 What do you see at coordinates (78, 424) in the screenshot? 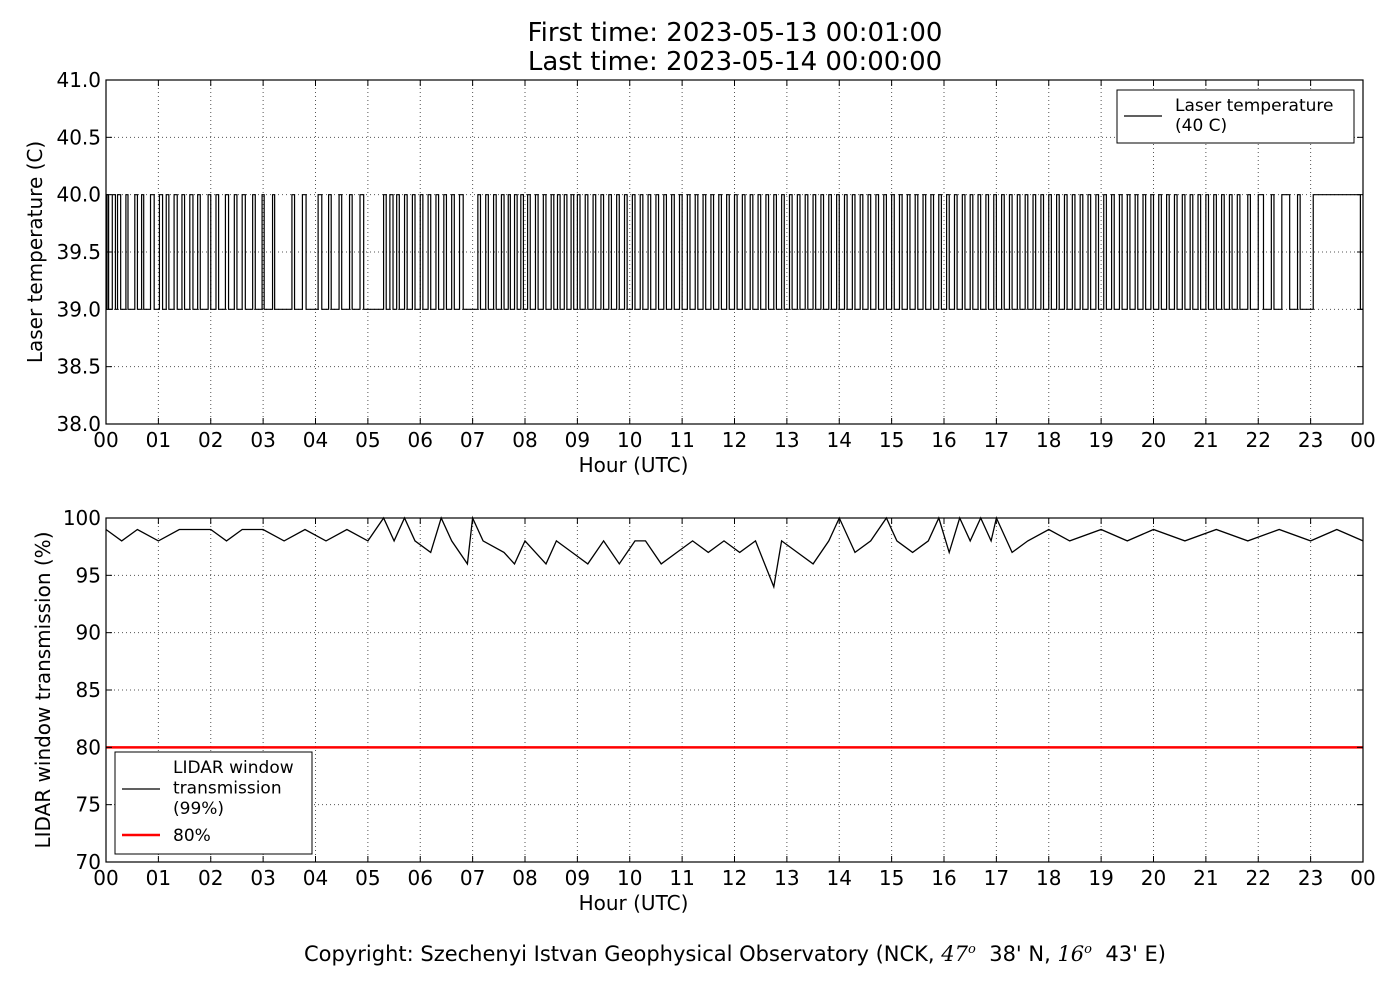
I see `y-tick-label: 38.0` at bounding box center [78, 424].